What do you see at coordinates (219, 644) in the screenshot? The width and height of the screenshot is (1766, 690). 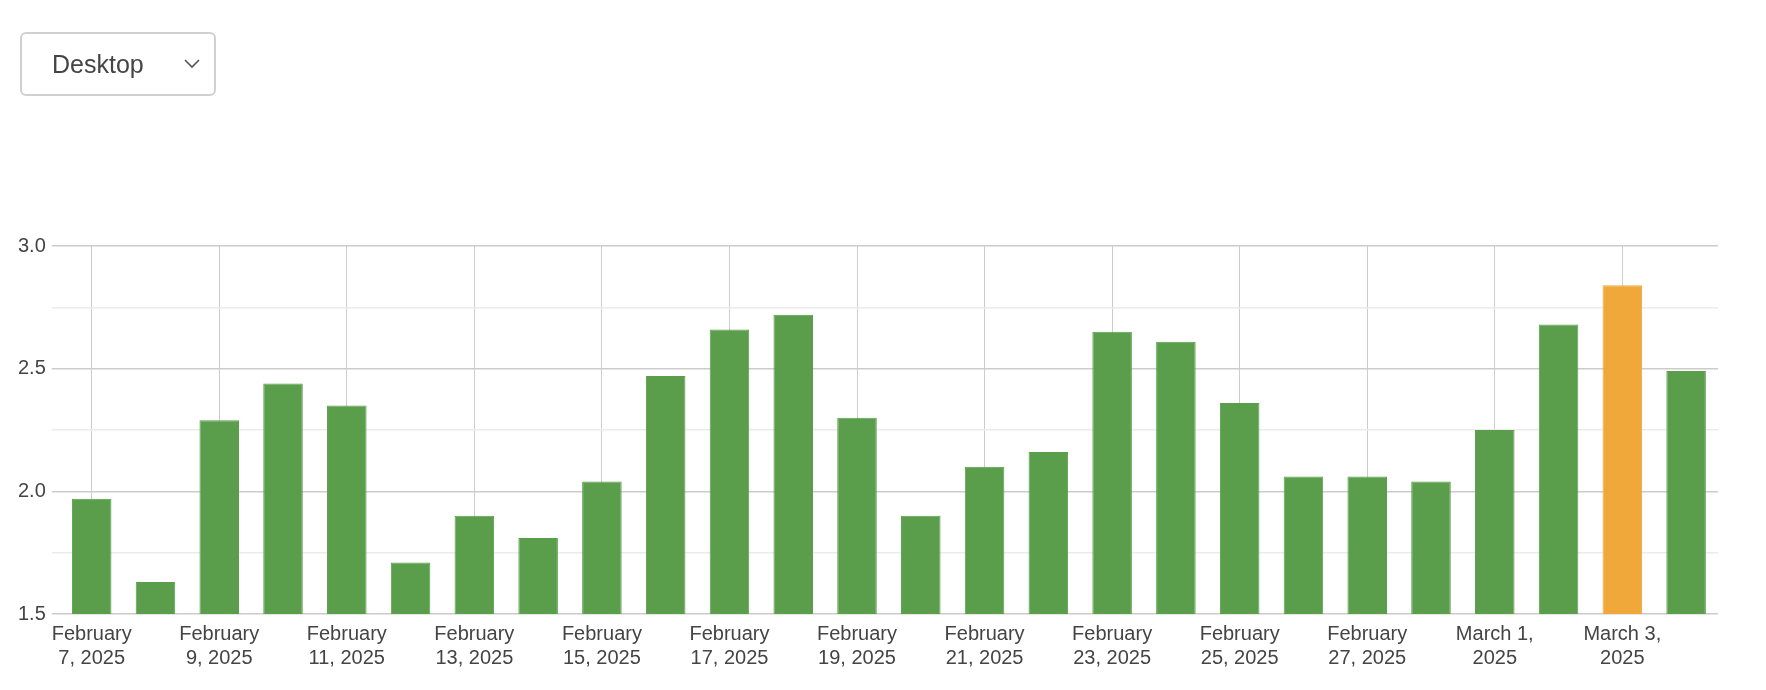 I see `x-tick-label: February 9, 2025` at bounding box center [219, 644].